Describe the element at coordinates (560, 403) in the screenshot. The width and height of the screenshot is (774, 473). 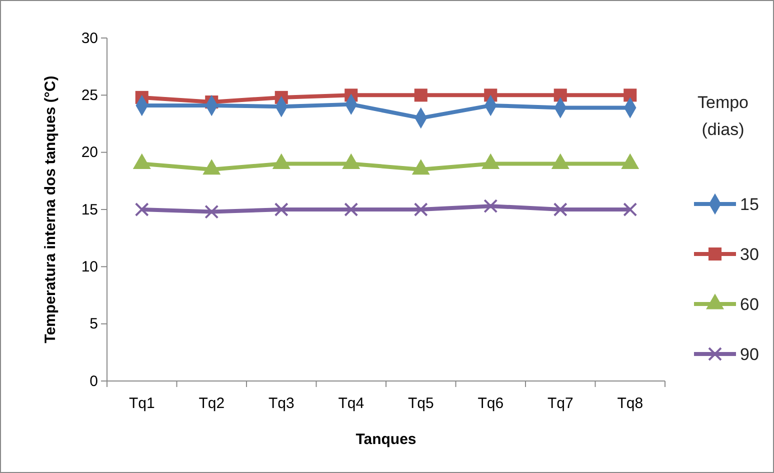
I see `x-tick-label: Tq7` at that location.